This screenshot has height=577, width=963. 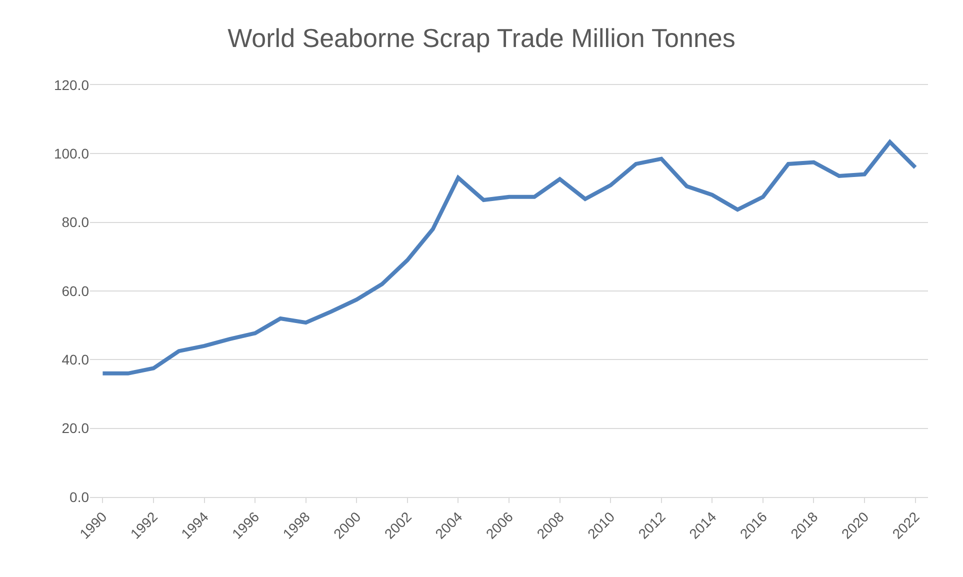 I want to click on y-tick-label: 100.0, so click(x=72, y=154).